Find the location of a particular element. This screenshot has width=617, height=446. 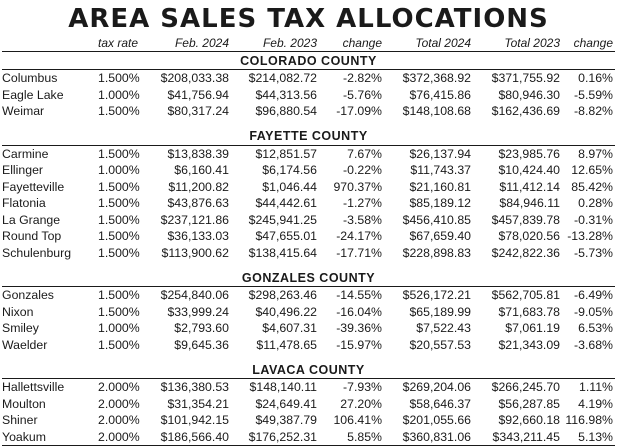

cell-feb-2024: $43,876.63 is located at coordinates (198, 203).